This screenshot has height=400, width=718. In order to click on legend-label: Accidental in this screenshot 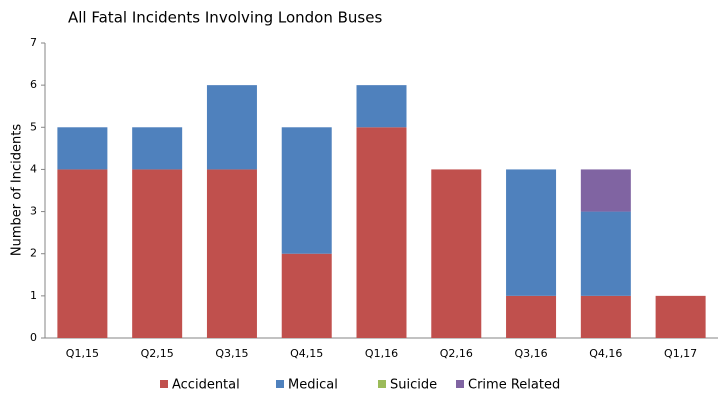, I will do `click(206, 385)`.